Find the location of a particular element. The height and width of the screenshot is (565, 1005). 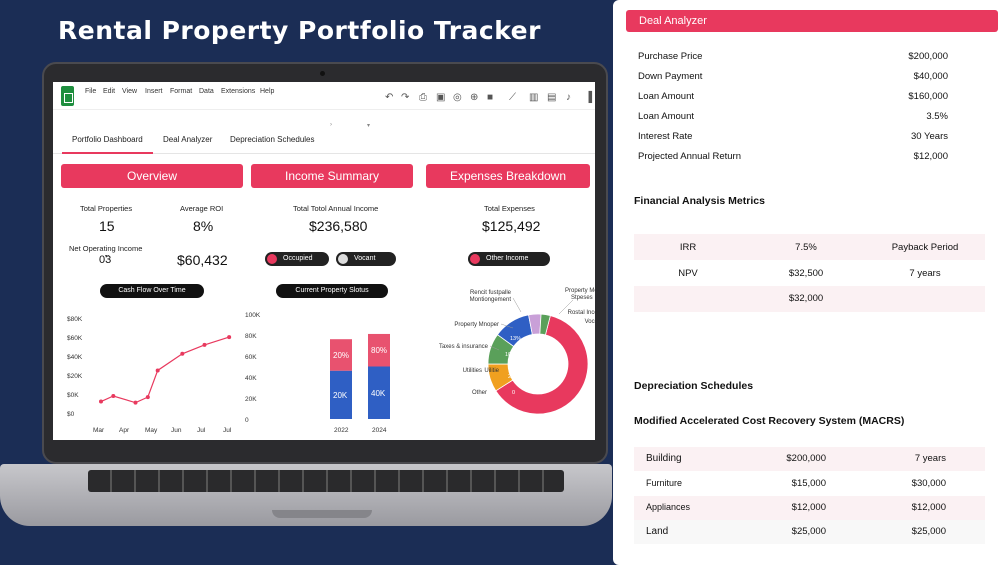

dep-row-asset: Furniture is located at coordinates (664, 483).